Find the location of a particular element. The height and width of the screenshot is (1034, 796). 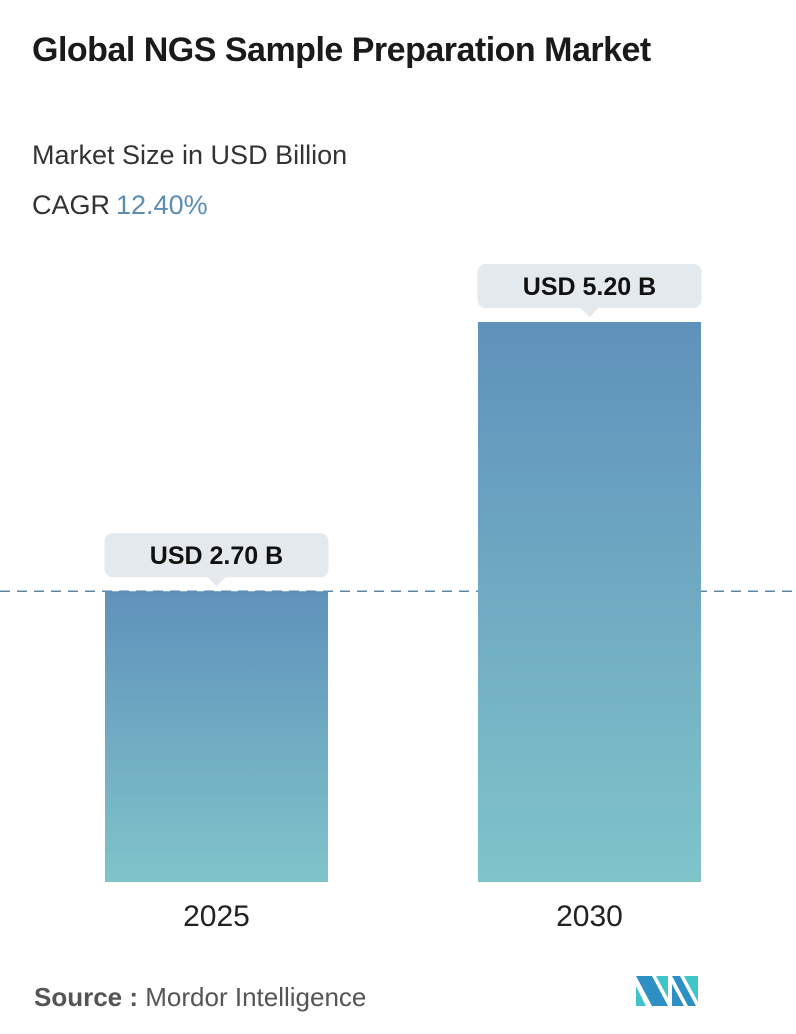

x-tick-label: 2025 is located at coordinates (216, 916).